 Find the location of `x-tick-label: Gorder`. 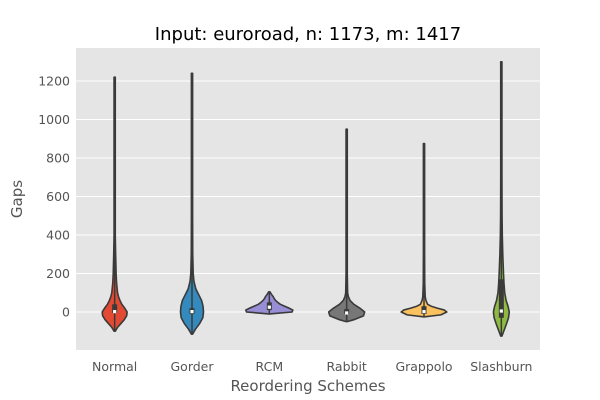

x-tick-label: Gorder is located at coordinates (192, 366).